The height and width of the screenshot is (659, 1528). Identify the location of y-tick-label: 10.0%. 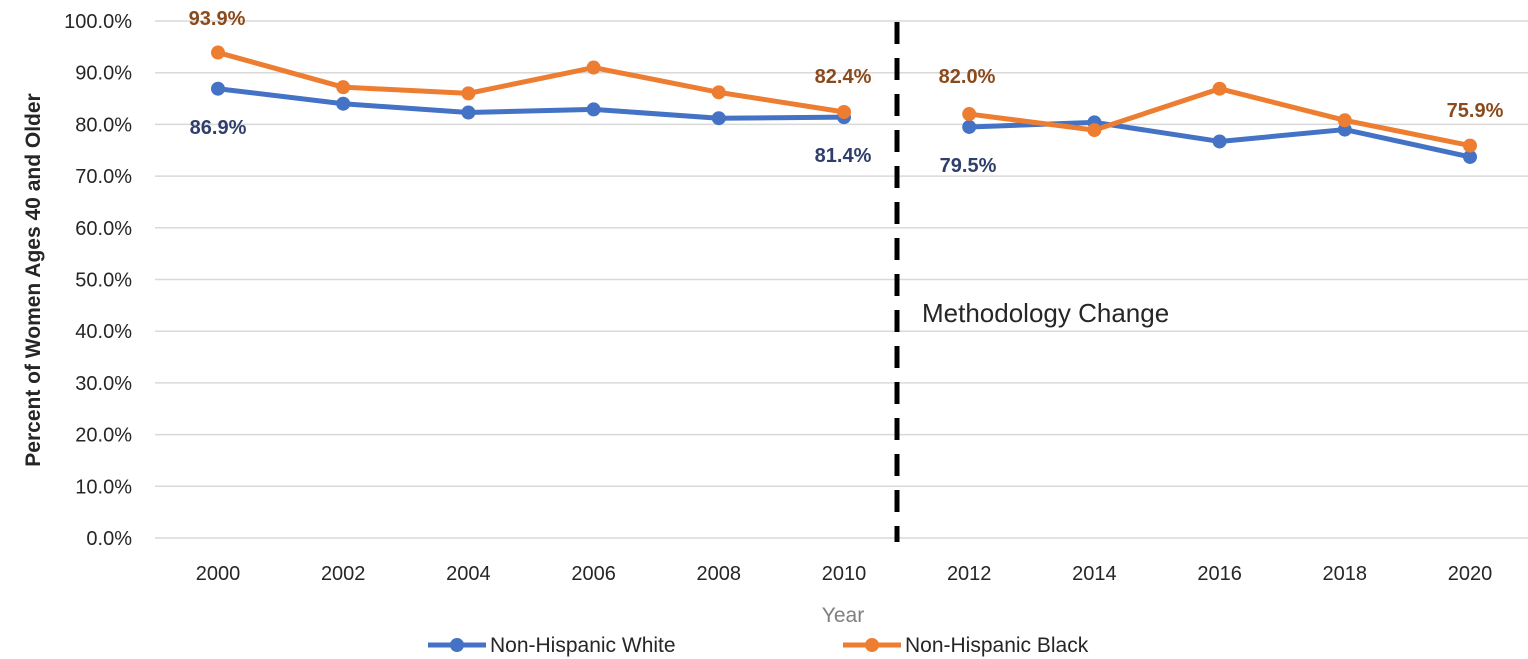
(103, 487).